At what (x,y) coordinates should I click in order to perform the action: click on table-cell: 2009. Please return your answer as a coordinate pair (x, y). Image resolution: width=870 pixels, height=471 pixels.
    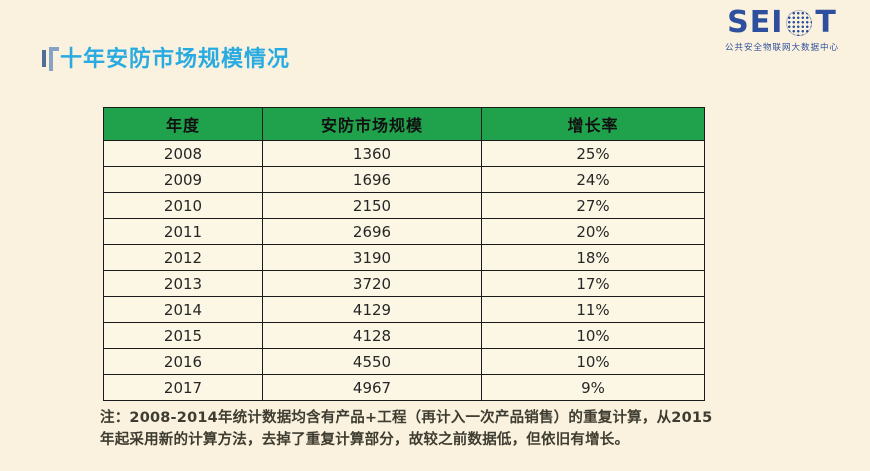
    Looking at the image, I should click on (183, 179).